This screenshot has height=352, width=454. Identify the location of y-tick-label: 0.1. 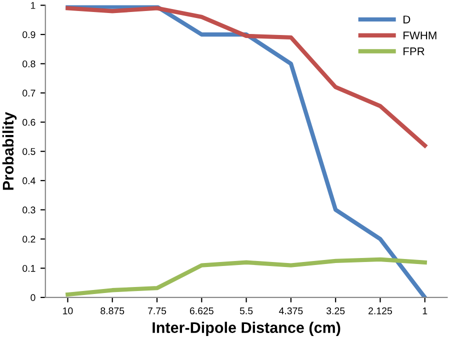
(29, 268).